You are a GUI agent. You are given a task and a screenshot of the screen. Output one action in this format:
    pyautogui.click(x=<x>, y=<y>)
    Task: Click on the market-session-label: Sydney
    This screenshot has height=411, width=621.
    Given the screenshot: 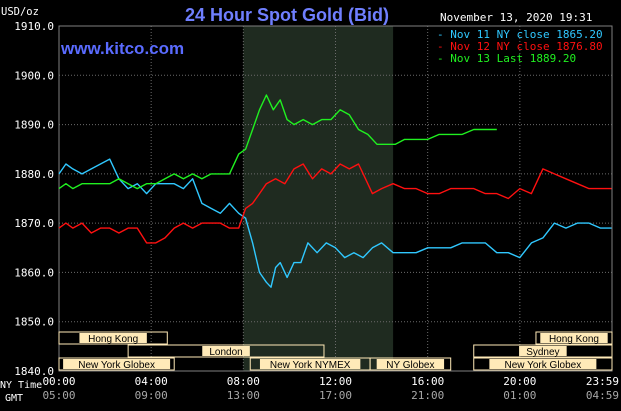 What is the action you would take?
    pyautogui.click(x=542, y=352)
    